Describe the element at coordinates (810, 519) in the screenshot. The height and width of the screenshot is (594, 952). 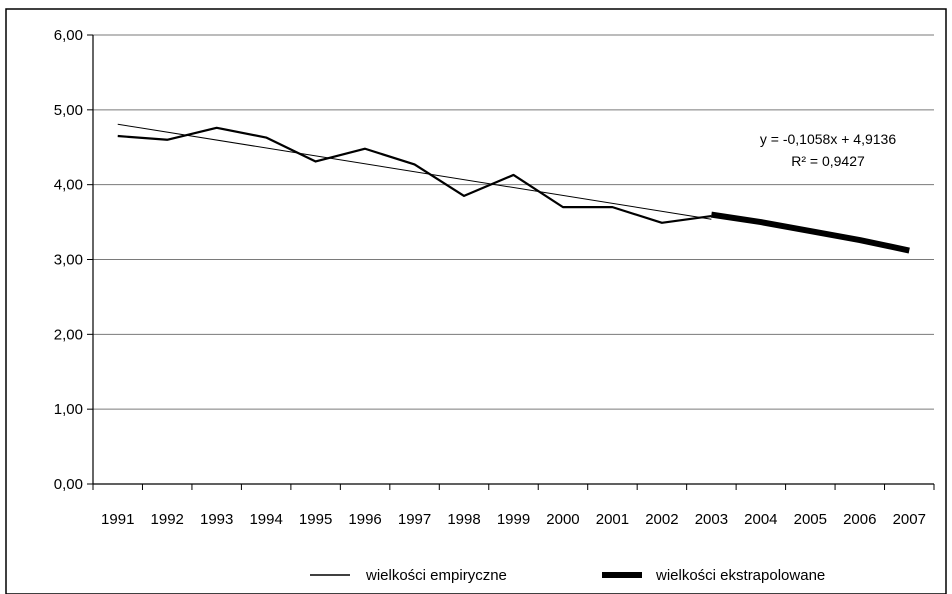
I see `x-tick-label: 2005` at that location.